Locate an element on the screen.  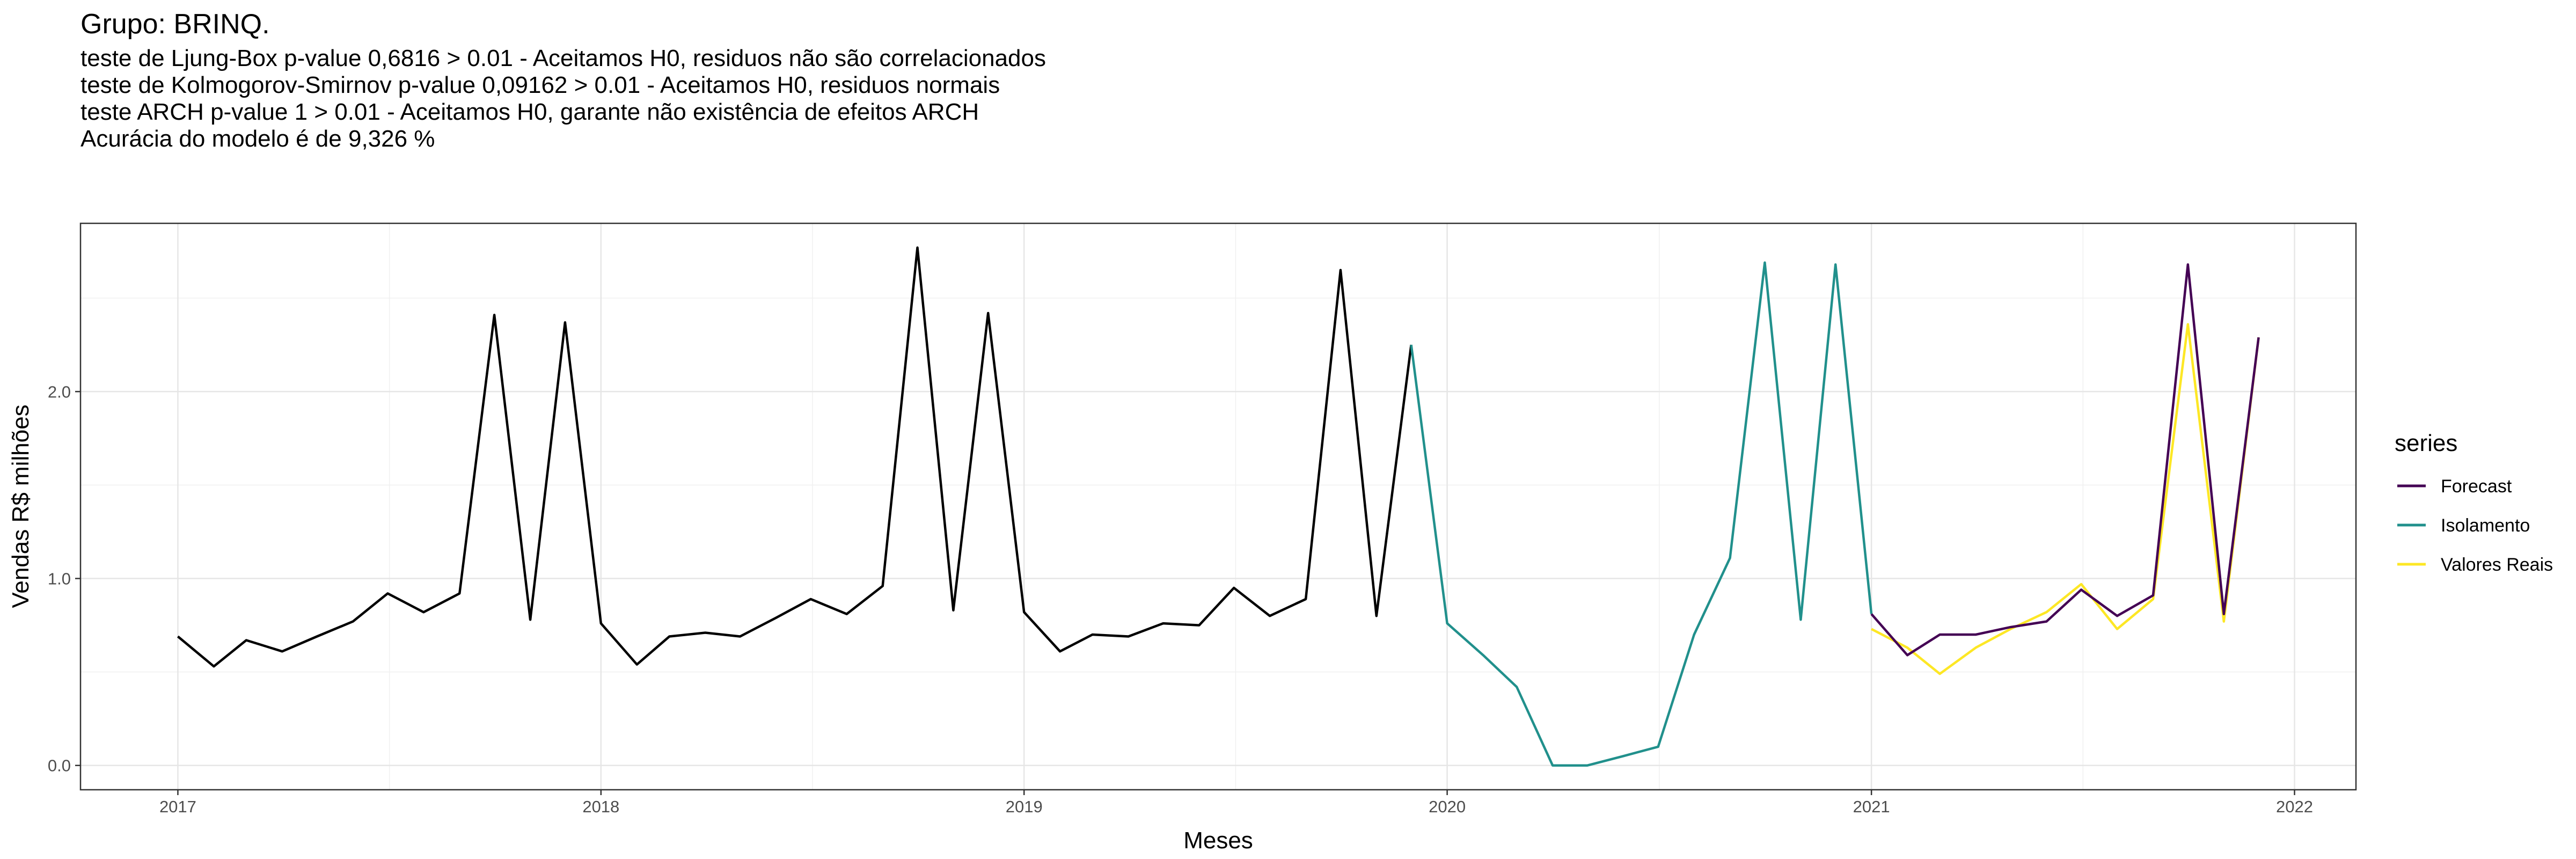
legend-item-forecast: Forecast is located at coordinates (2454, 486).